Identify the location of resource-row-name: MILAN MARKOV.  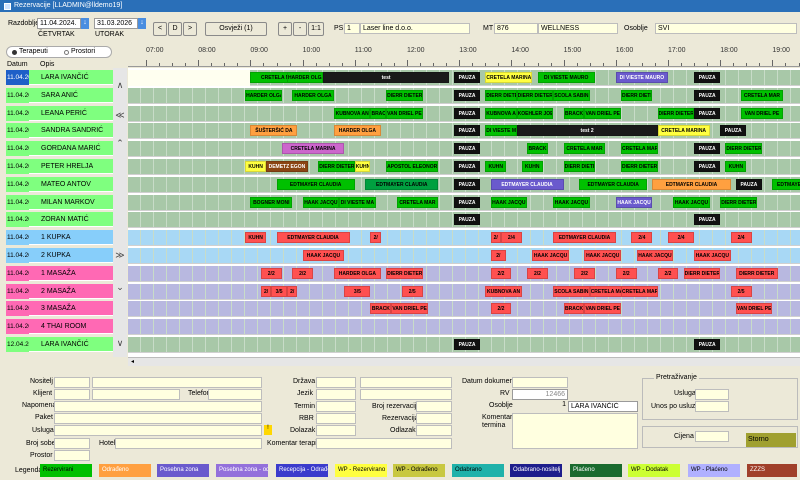
(71, 202).